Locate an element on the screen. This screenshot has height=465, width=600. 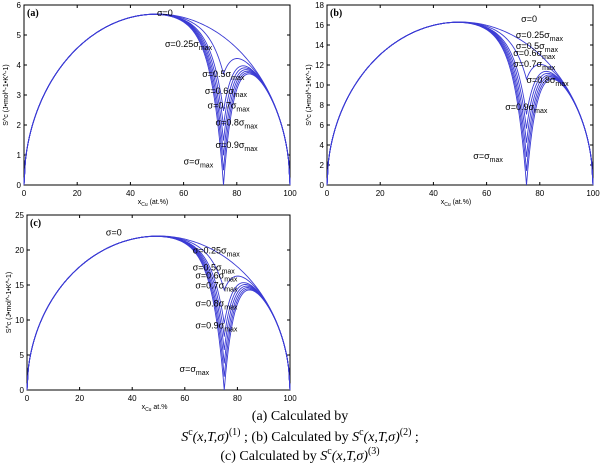
caption-line-3: (c) Calculated by Sc(x,T,σ)(3) is located at coordinates (300, 455).